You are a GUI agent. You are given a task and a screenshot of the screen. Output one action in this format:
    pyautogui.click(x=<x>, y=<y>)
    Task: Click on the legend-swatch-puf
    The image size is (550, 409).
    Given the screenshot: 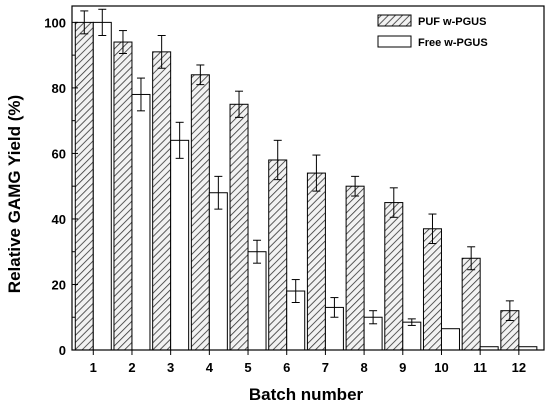 What is the action you would take?
    pyautogui.click(x=394, y=20)
    